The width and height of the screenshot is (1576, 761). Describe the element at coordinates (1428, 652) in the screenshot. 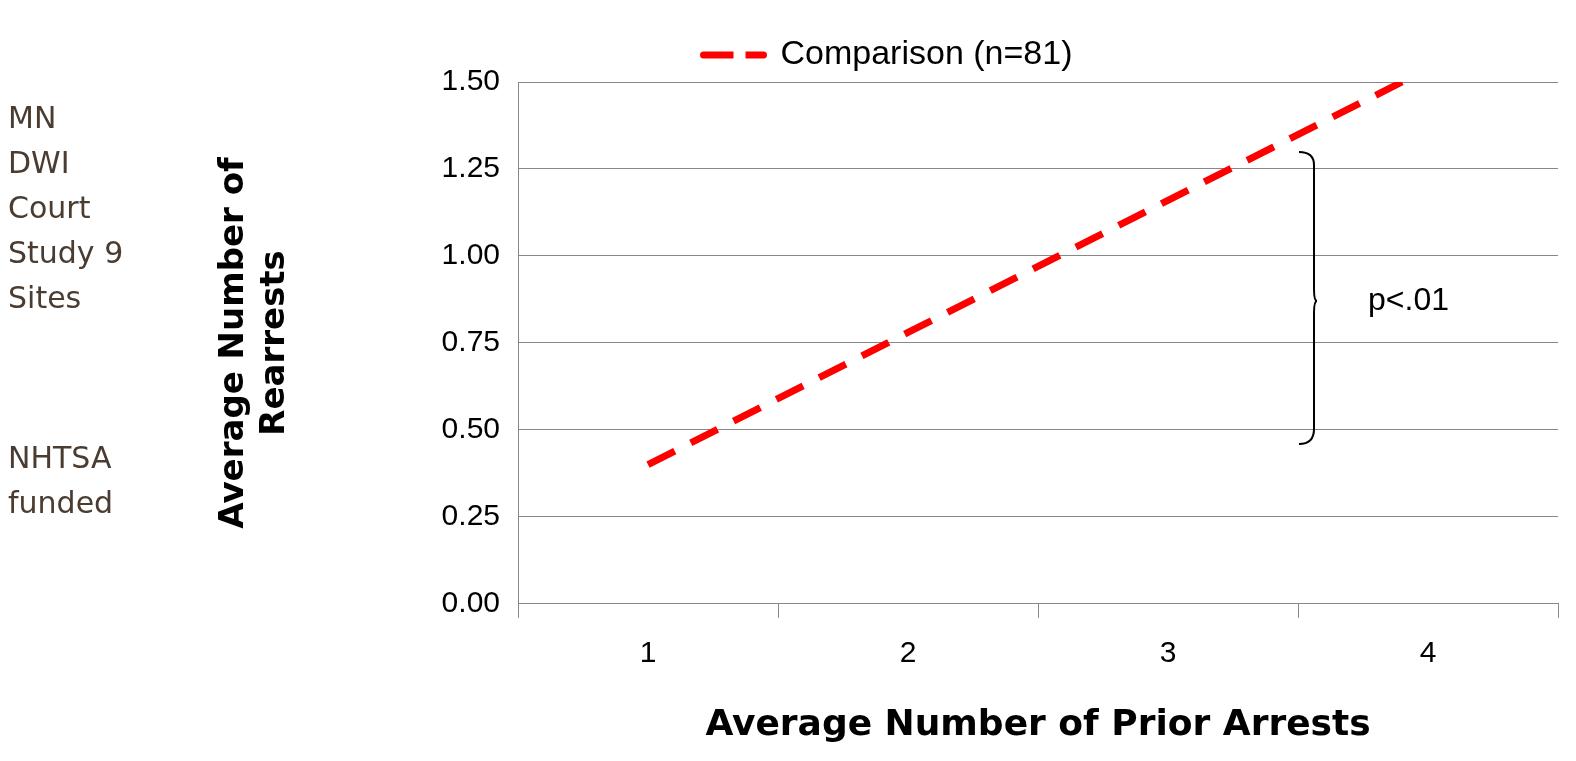

I see `x-tick-label: 4` at that location.